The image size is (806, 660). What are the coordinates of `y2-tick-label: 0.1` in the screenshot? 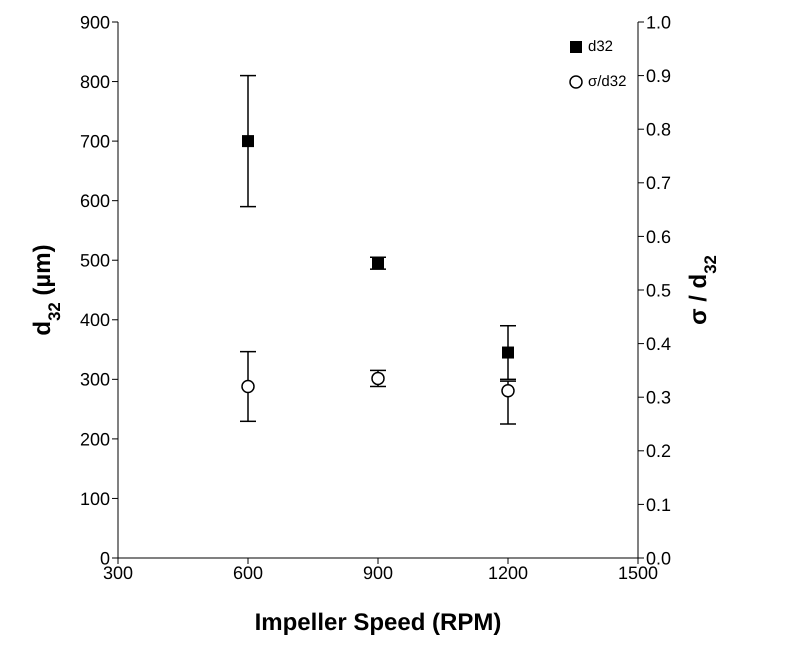 It's located at (659, 504).